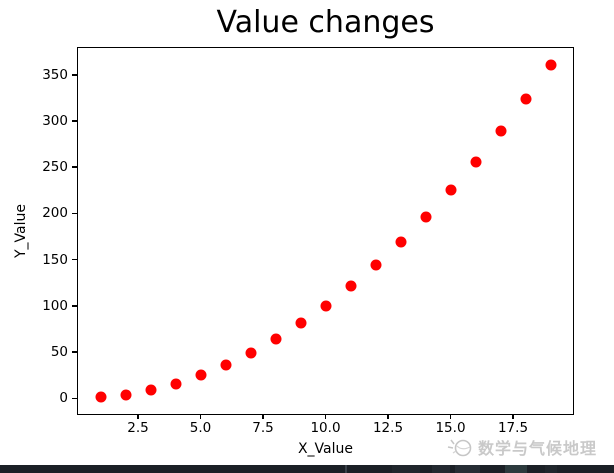 This screenshot has height=473, width=614. Describe the element at coordinates (55, 167) in the screenshot. I see `y-tick-label: 250` at that location.